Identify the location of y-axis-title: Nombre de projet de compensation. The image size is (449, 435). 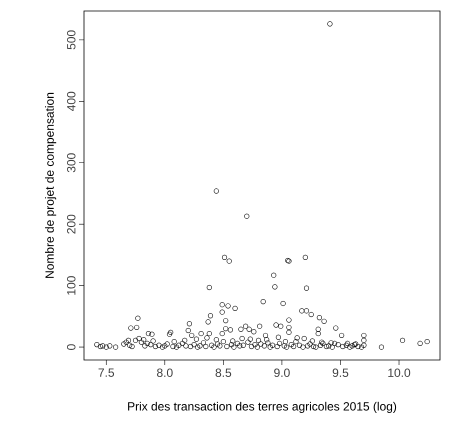
(50, 185).